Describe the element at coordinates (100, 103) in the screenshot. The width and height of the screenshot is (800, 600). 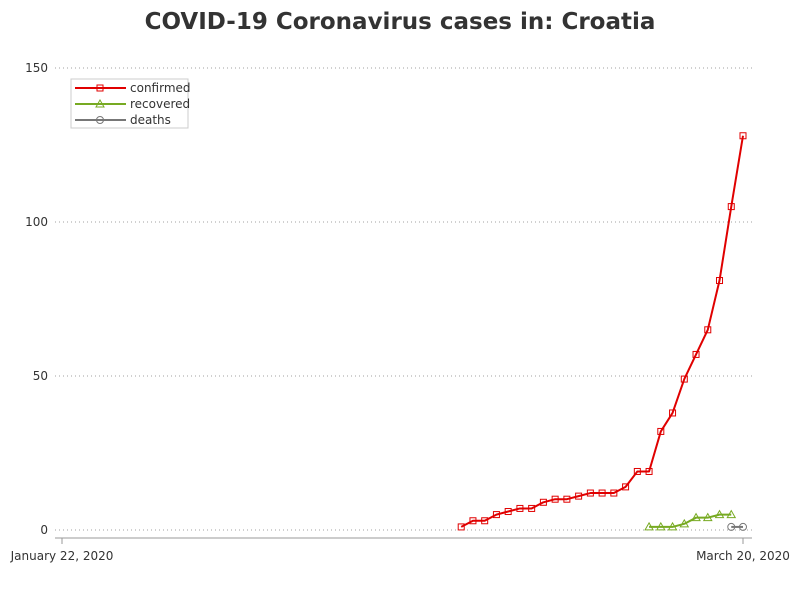
I see `legend-marker-recovered` at that location.